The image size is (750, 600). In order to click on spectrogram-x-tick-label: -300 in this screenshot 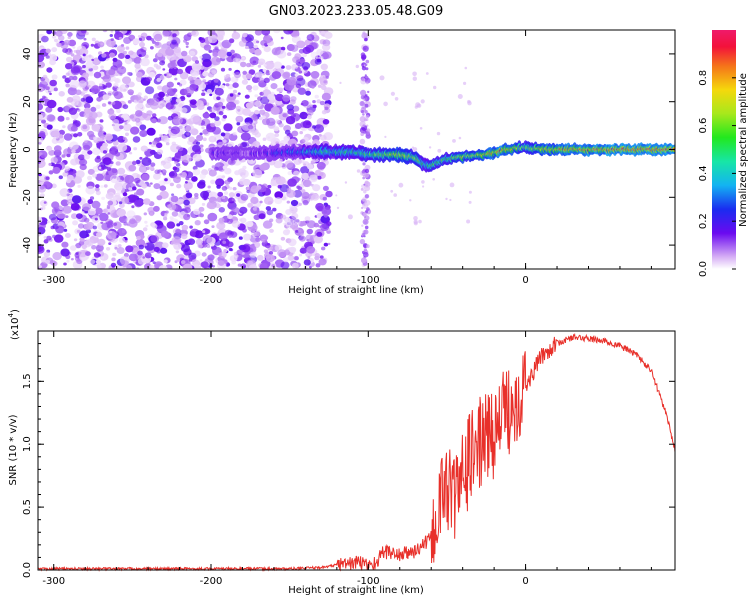, I will do `click(53, 280)`.